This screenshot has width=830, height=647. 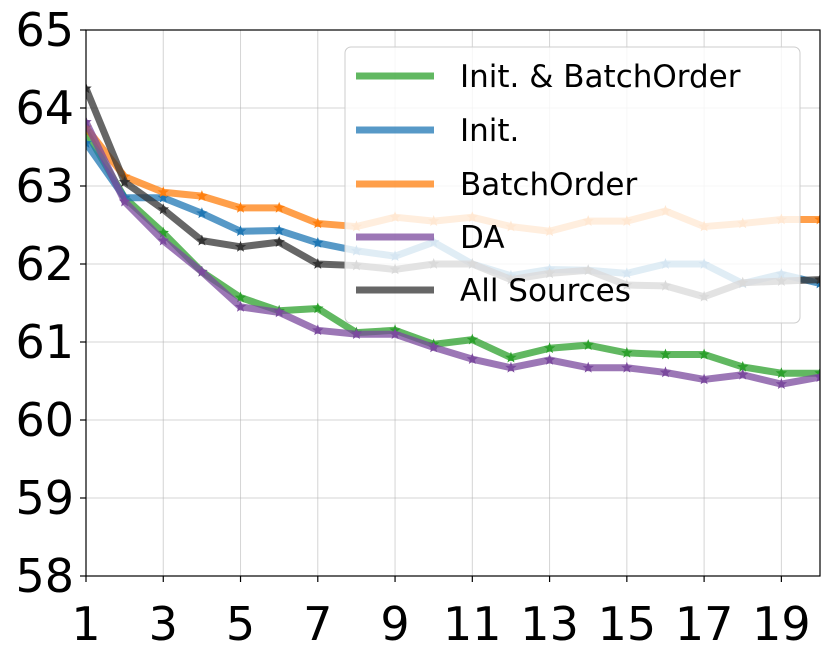 I want to click on legend-label: Init., so click(x=489, y=131).